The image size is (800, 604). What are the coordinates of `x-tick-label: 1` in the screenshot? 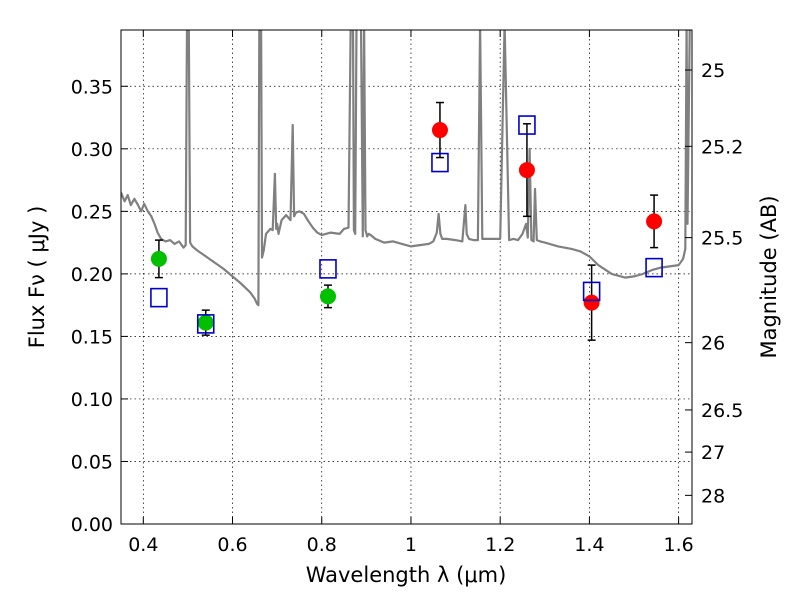 It's located at (411, 545).